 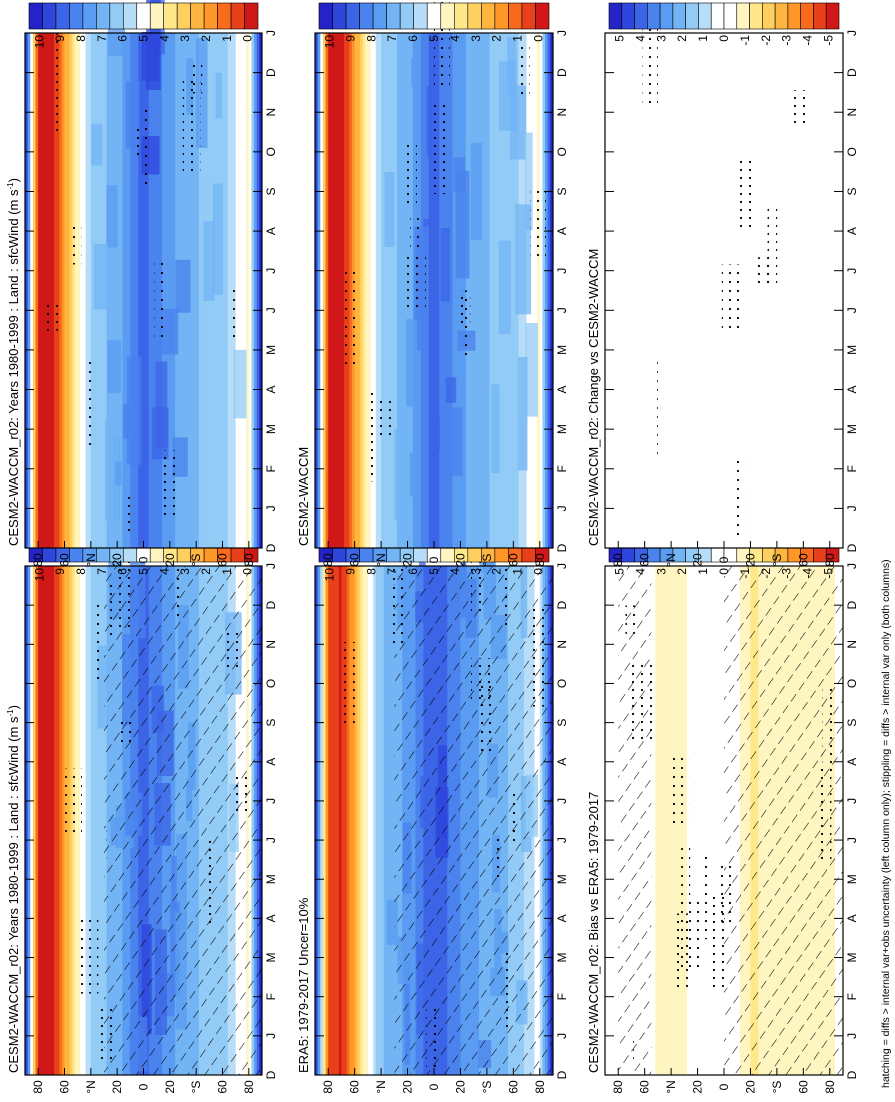 I want to click on colorbar-tick-label: -3, so click(x=787, y=40).